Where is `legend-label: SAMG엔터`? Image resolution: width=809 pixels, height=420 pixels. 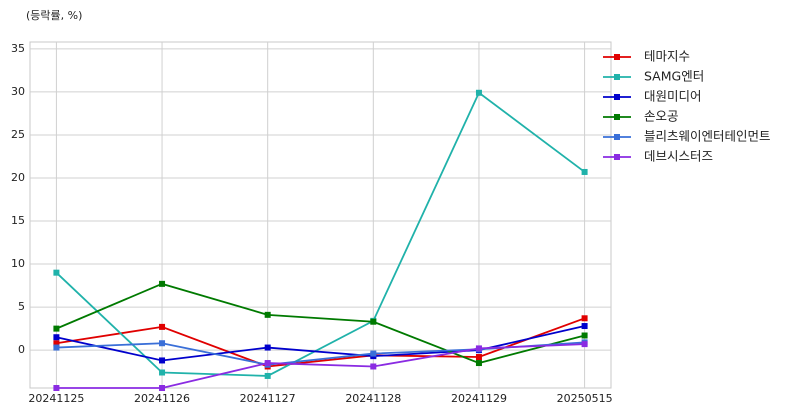 legend-label: SAMG엔터 is located at coordinates (674, 76).